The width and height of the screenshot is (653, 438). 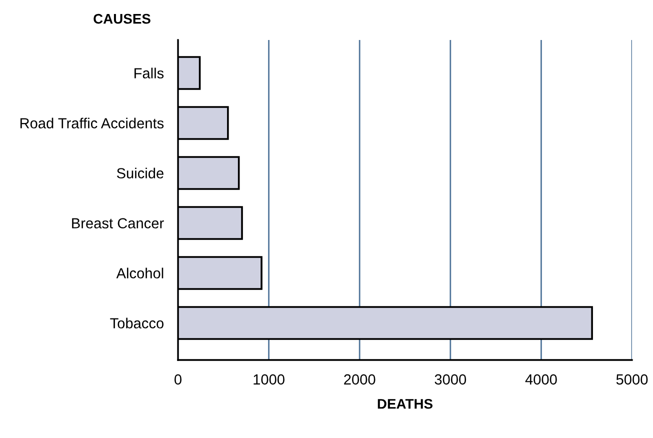 I want to click on y-axis-title: CAUSES, so click(x=122, y=19).